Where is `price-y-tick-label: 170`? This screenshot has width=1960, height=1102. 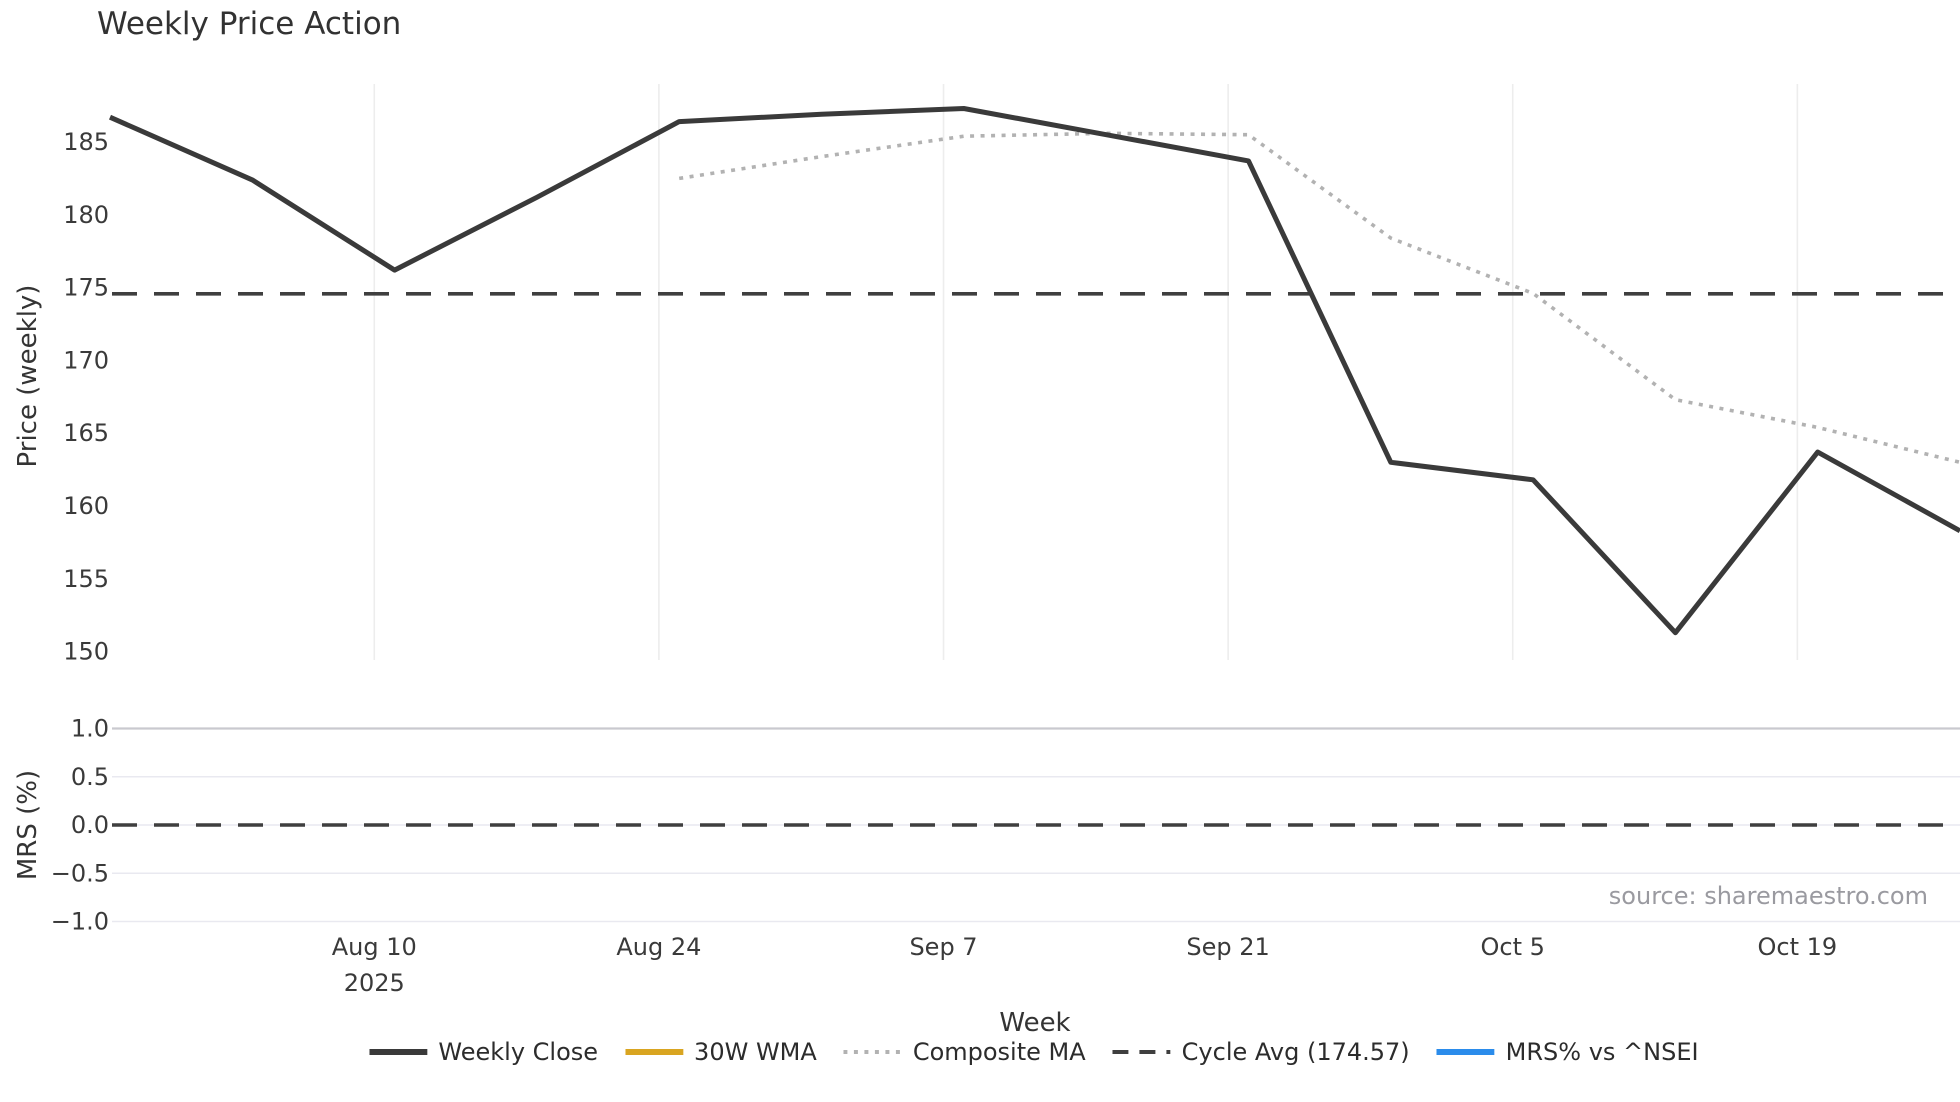 price-y-tick-label: 170 is located at coordinates (86, 360).